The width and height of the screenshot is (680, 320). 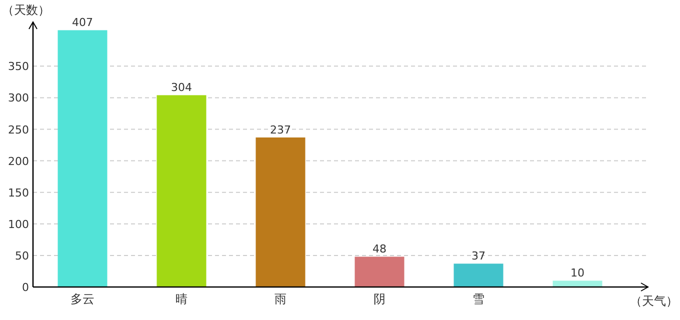 What do you see at coordinates (18, 161) in the screenshot?
I see `ytick: 200` at bounding box center [18, 161].